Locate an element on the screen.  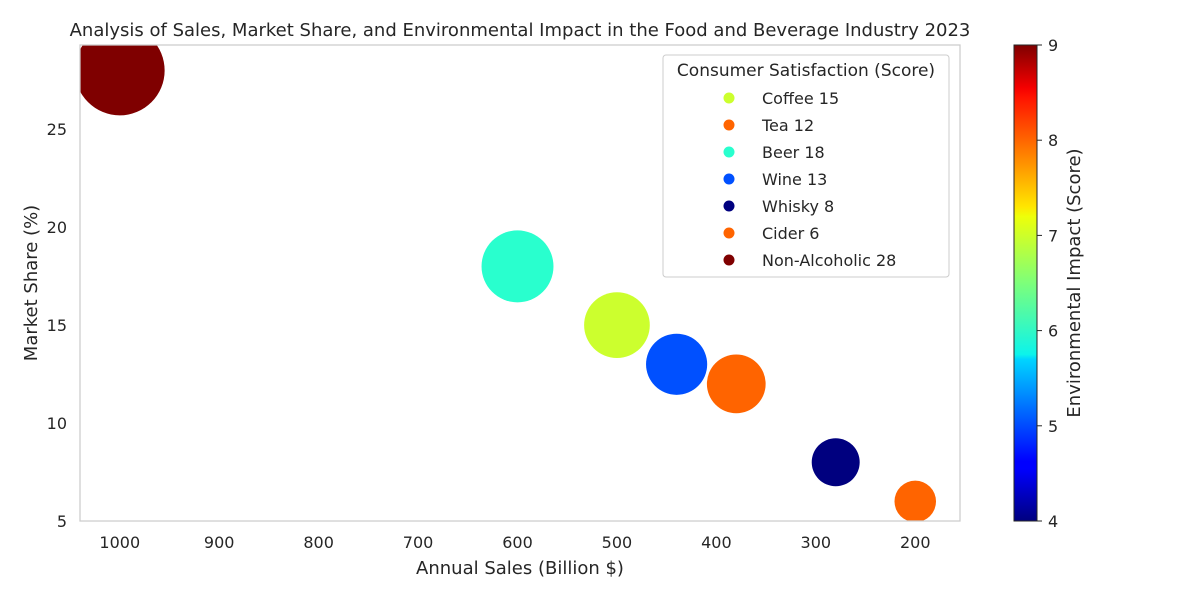
bubble-whisky is located at coordinates (835, 462).